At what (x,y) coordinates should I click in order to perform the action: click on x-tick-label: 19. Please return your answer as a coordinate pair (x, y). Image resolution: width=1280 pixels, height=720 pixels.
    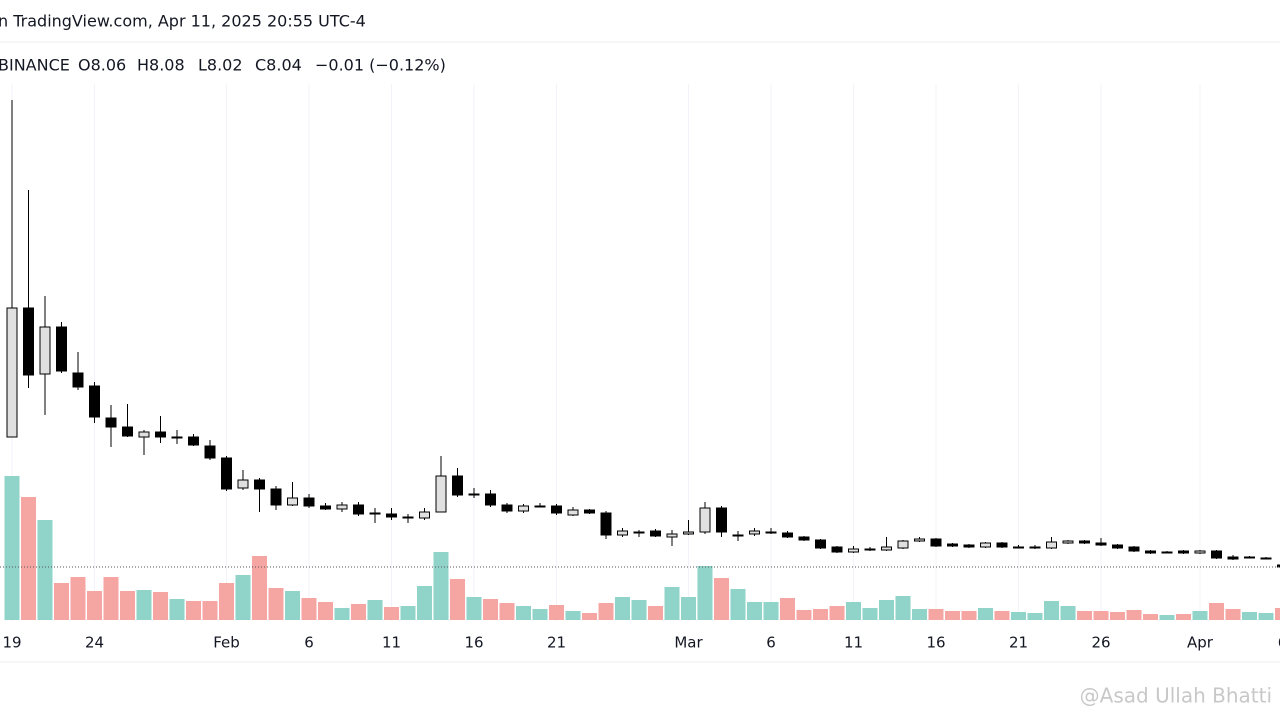
    Looking at the image, I should click on (11, 643).